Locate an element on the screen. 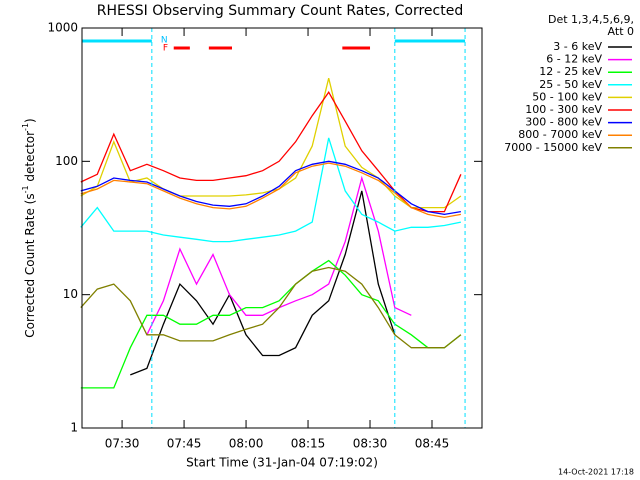 The image size is (640, 480). y-tick-label: 1 is located at coordinates (74, 428).